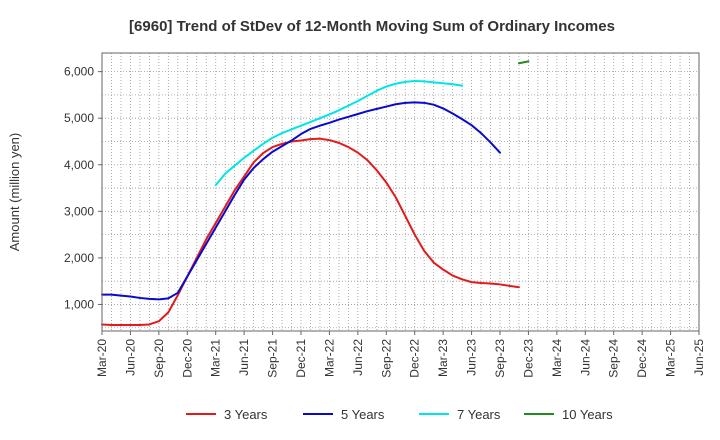  I want to click on series-line-7-years, so click(339, 133).